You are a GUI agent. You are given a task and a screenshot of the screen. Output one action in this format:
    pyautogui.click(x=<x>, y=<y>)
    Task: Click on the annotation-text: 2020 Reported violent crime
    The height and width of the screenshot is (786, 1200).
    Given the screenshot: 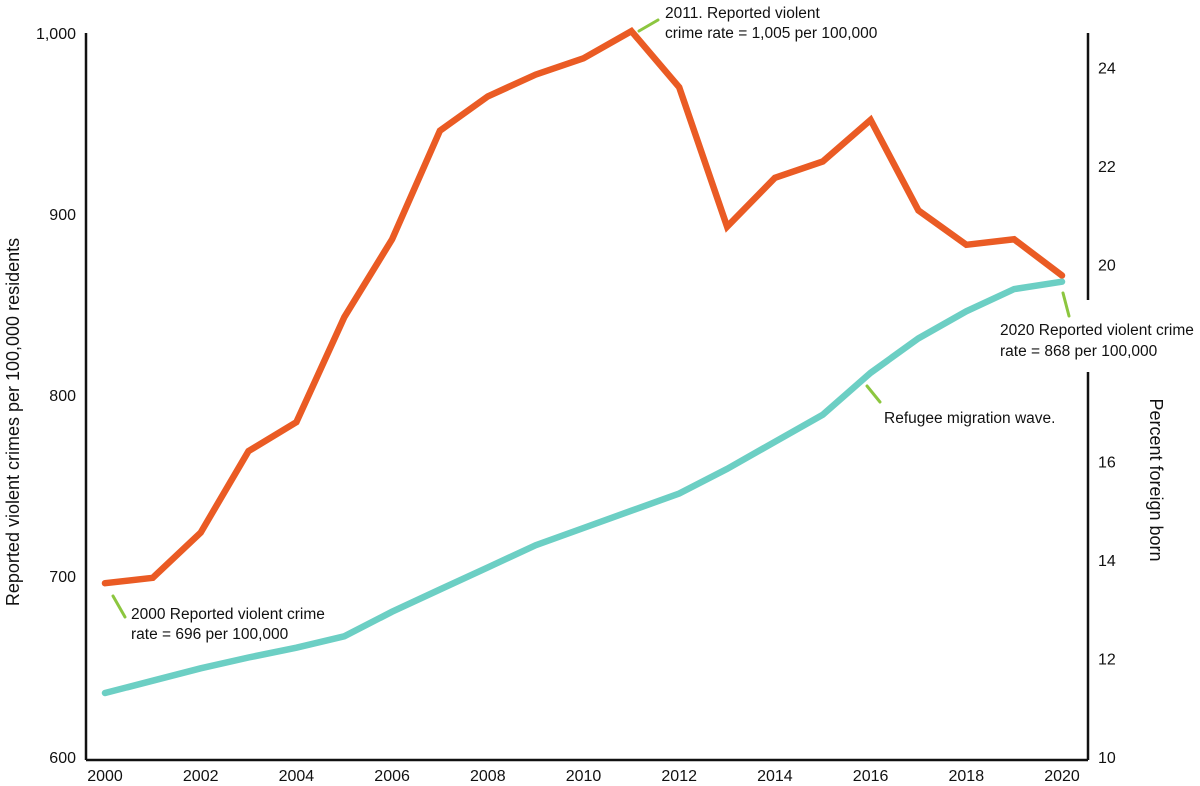 What is the action you would take?
    pyautogui.click(x=1097, y=330)
    